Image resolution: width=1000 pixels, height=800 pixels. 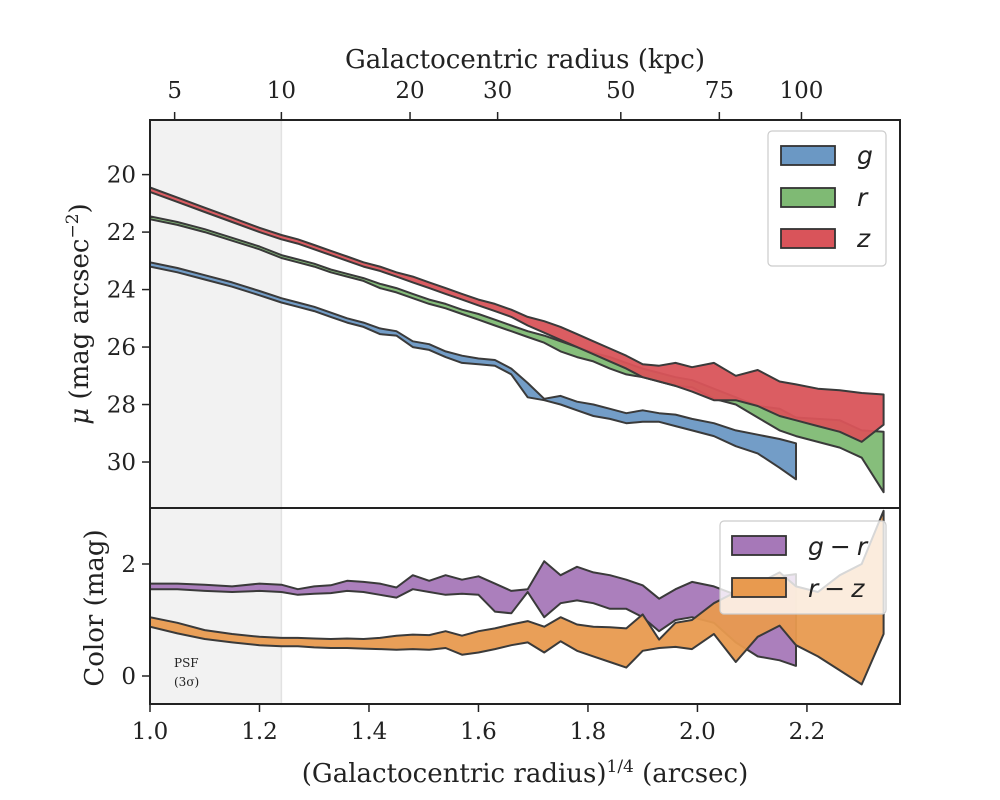 What do you see at coordinates (121, 176) in the screenshot?
I see `top-y-tick-label: 20` at bounding box center [121, 176].